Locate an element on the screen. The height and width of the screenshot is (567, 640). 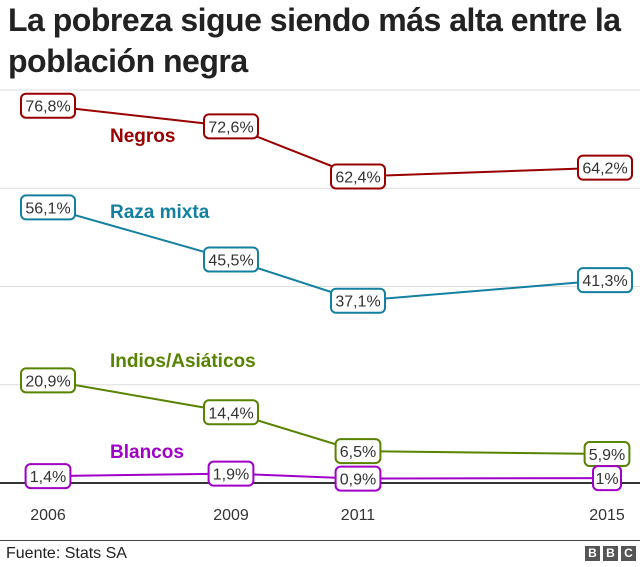
data-label: 56,1% is located at coordinates (47, 208).